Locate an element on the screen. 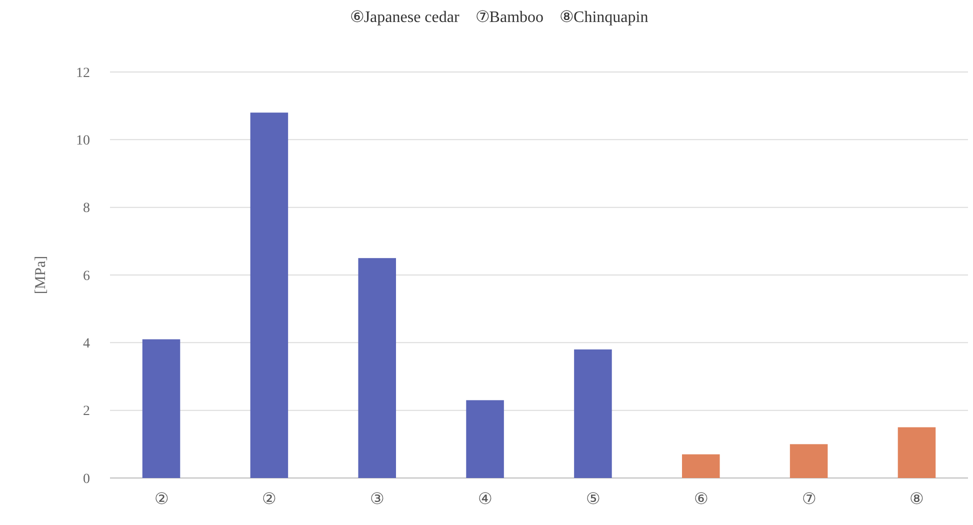  x-tick-label: ④ is located at coordinates (485, 499).